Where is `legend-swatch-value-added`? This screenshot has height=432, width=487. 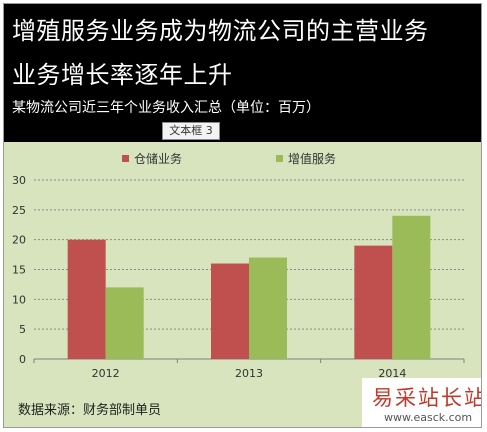
legend-swatch-value-added is located at coordinates (279, 158).